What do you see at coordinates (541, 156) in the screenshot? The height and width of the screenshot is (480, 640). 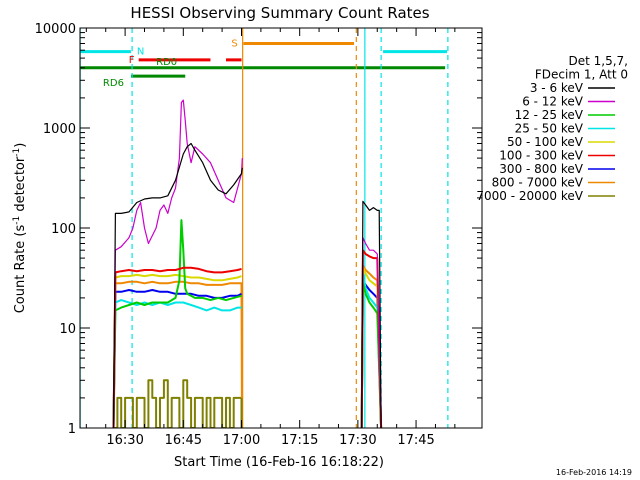 I see `legend-entry-label-5: 100 - 300 keV` at bounding box center [541, 156].